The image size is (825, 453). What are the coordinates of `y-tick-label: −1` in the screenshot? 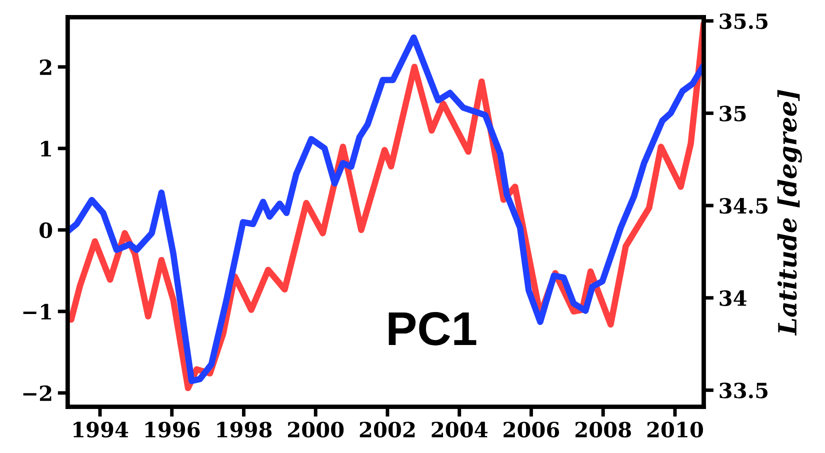 It's located at (37, 312).